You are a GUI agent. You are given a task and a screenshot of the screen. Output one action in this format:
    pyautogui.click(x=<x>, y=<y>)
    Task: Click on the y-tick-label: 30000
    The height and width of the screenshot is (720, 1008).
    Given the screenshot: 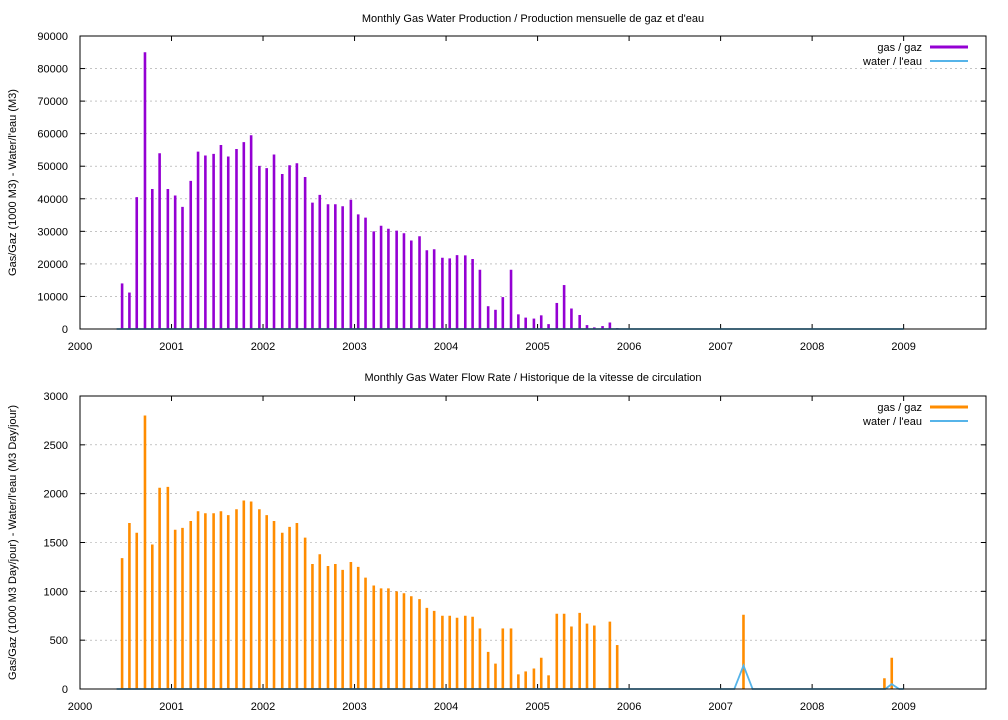 What is the action you would take?
    pyautogui.click(x=52, y=232)
    